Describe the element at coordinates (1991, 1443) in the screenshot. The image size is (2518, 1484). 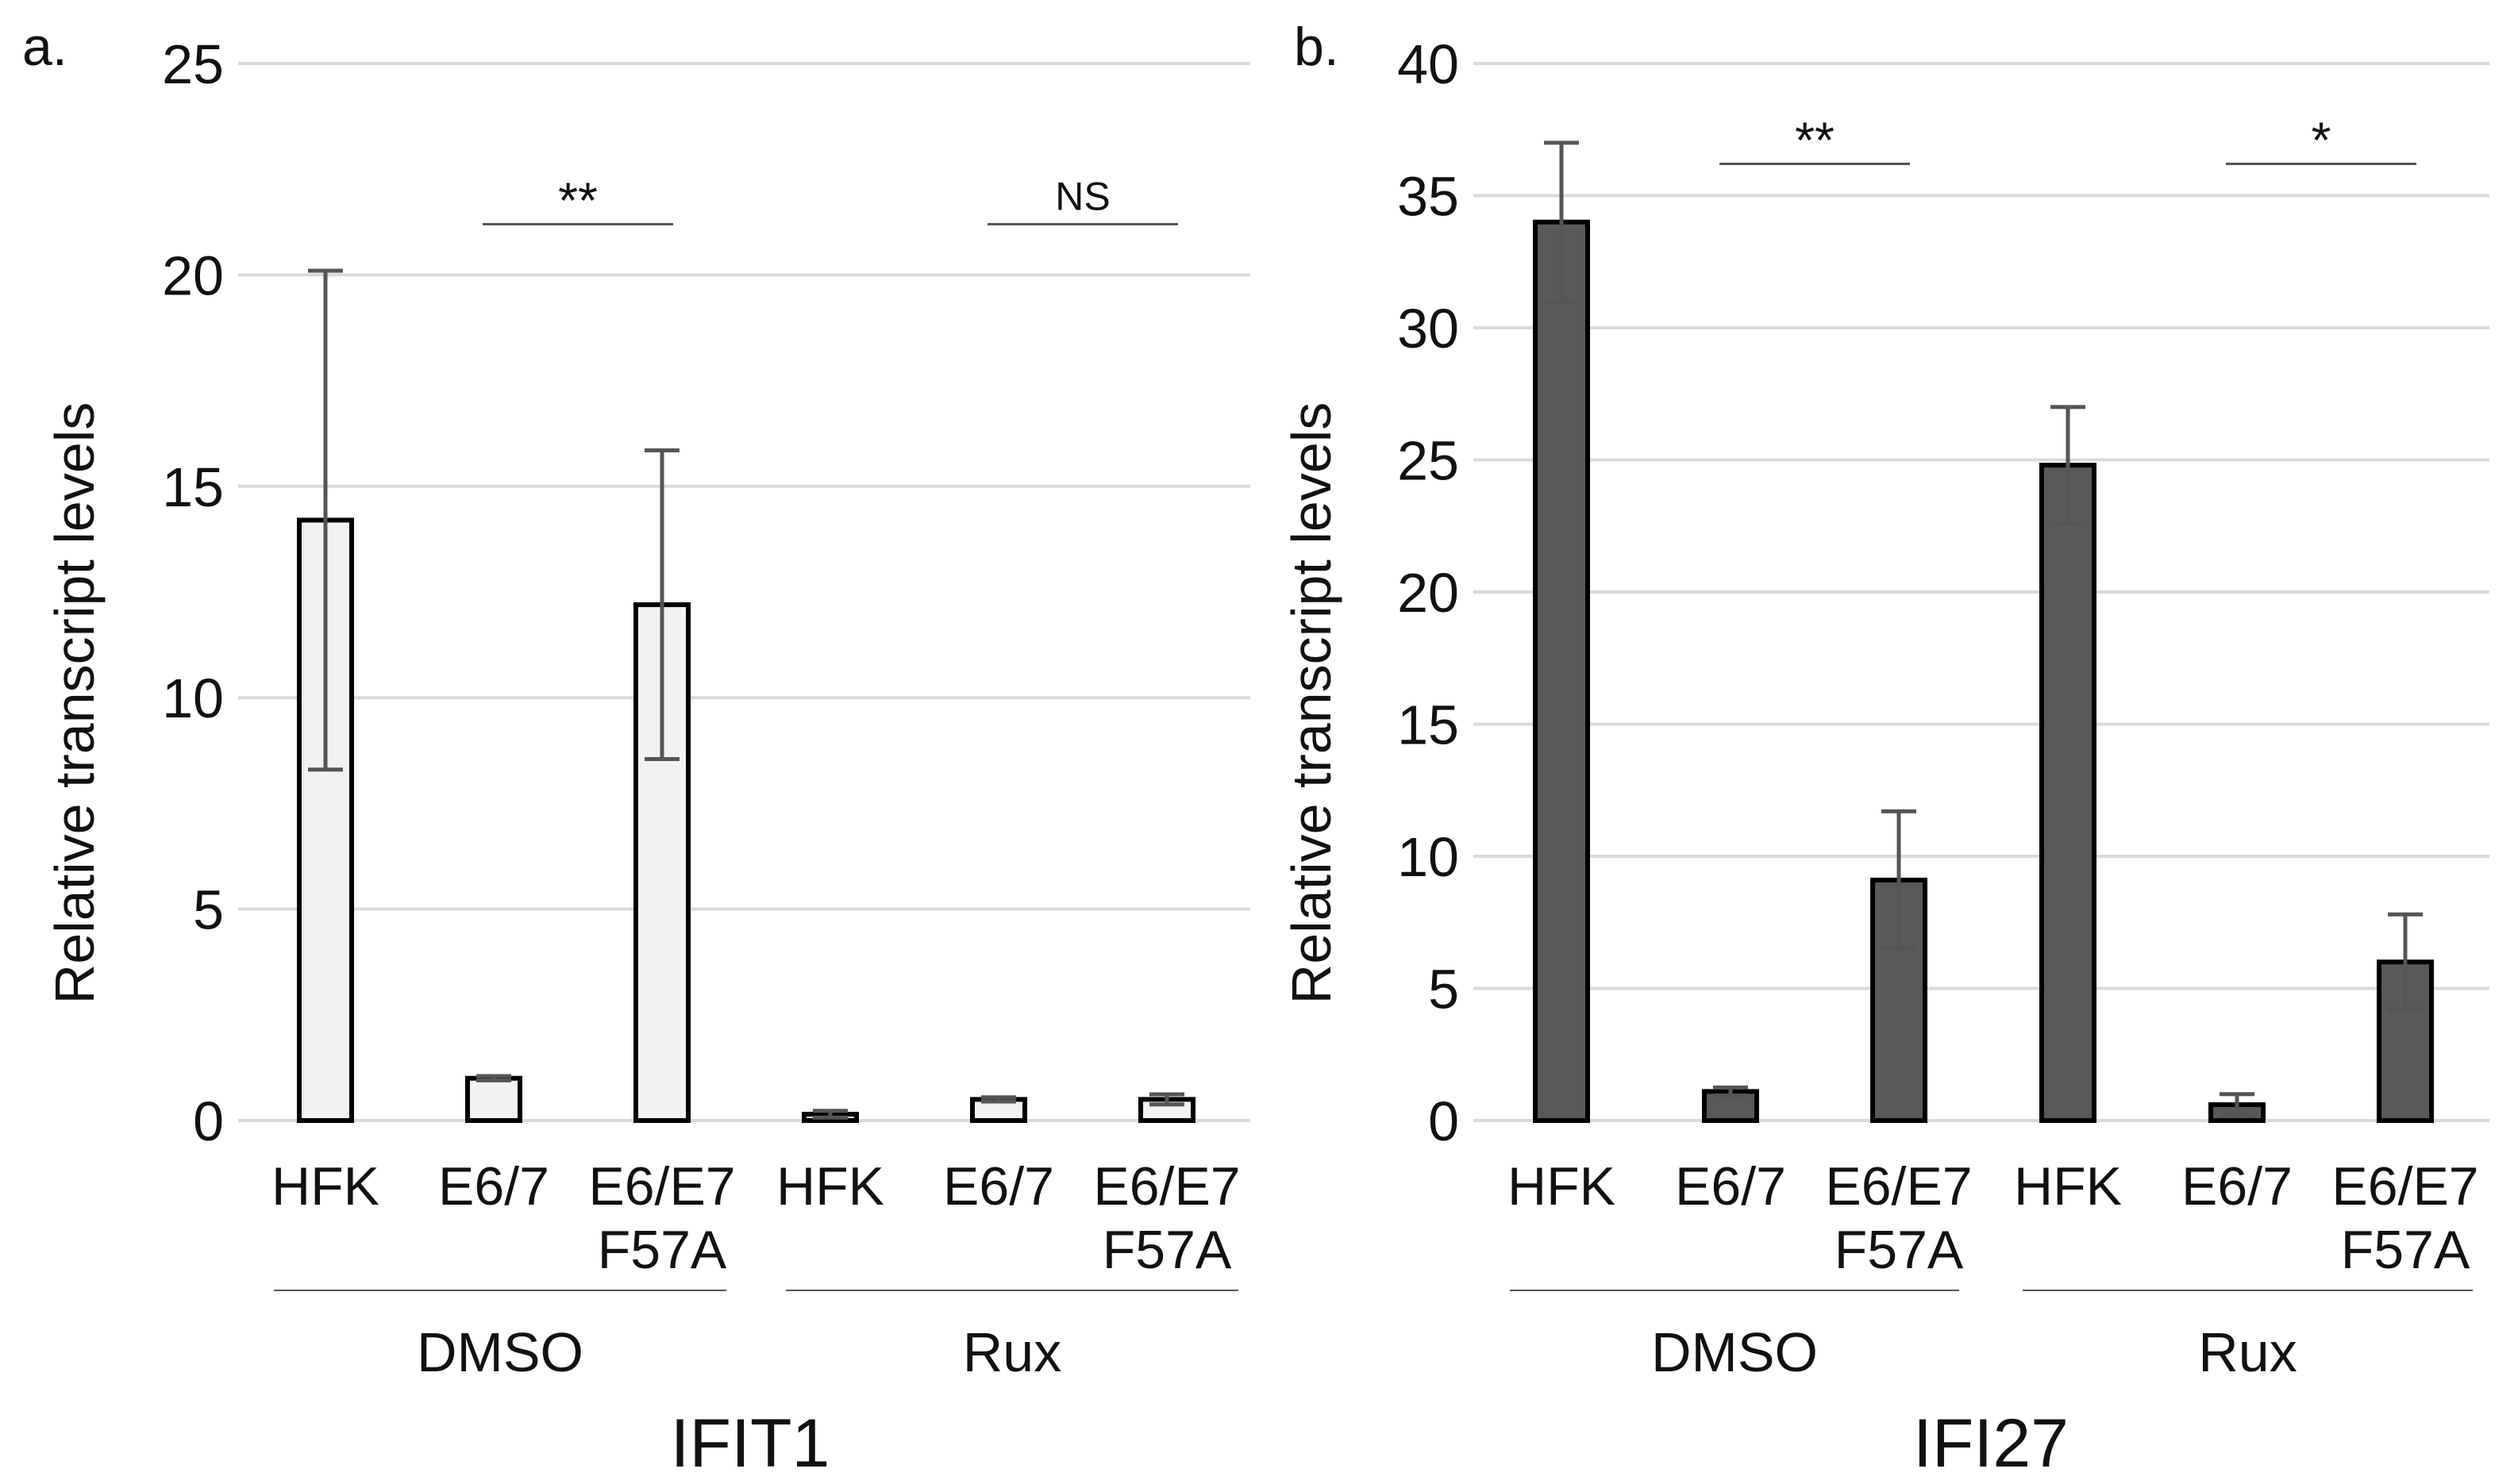
I see `chart-title: IFI27` at that location.